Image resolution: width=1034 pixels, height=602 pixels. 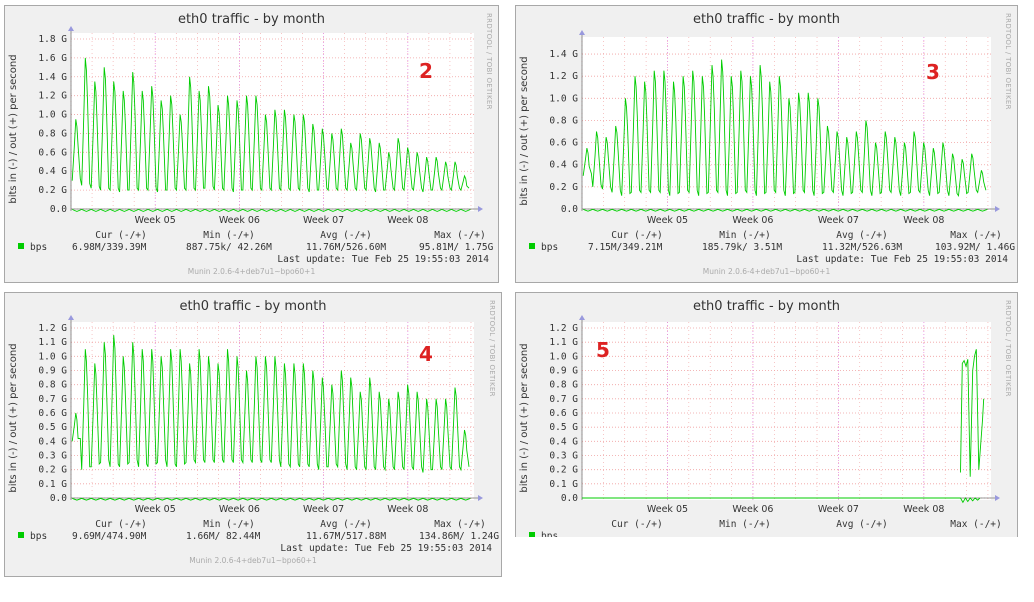 What do you see at coordinates (52, 484) in the screenshot?
I see `y-tick-label: 0.1 G` at bounding box center [52, 484].